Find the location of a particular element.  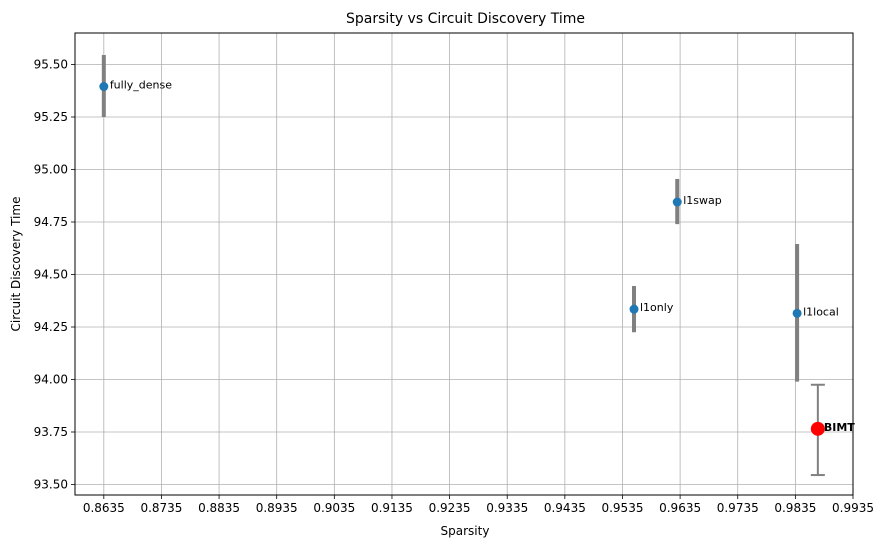

data-point-group: BIMT is located at coordinates (832, 430).